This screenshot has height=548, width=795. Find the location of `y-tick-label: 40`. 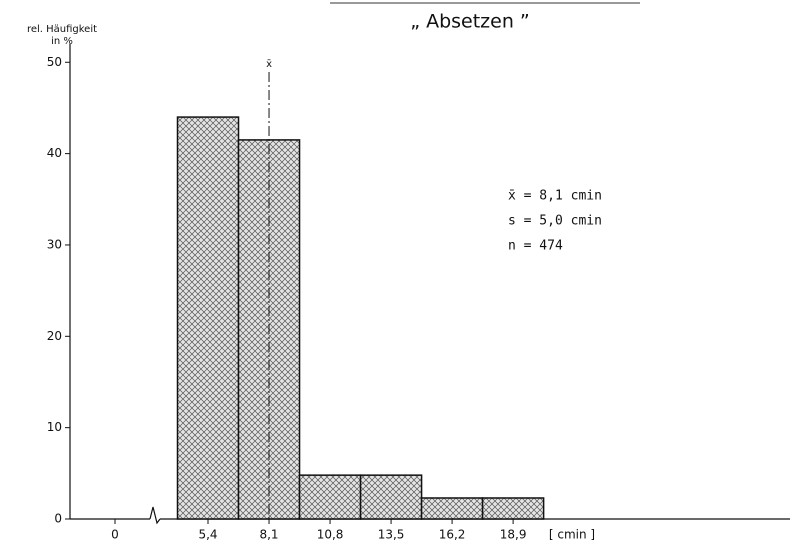

y-tick-label: 40 is located at coordinates (54, 153).